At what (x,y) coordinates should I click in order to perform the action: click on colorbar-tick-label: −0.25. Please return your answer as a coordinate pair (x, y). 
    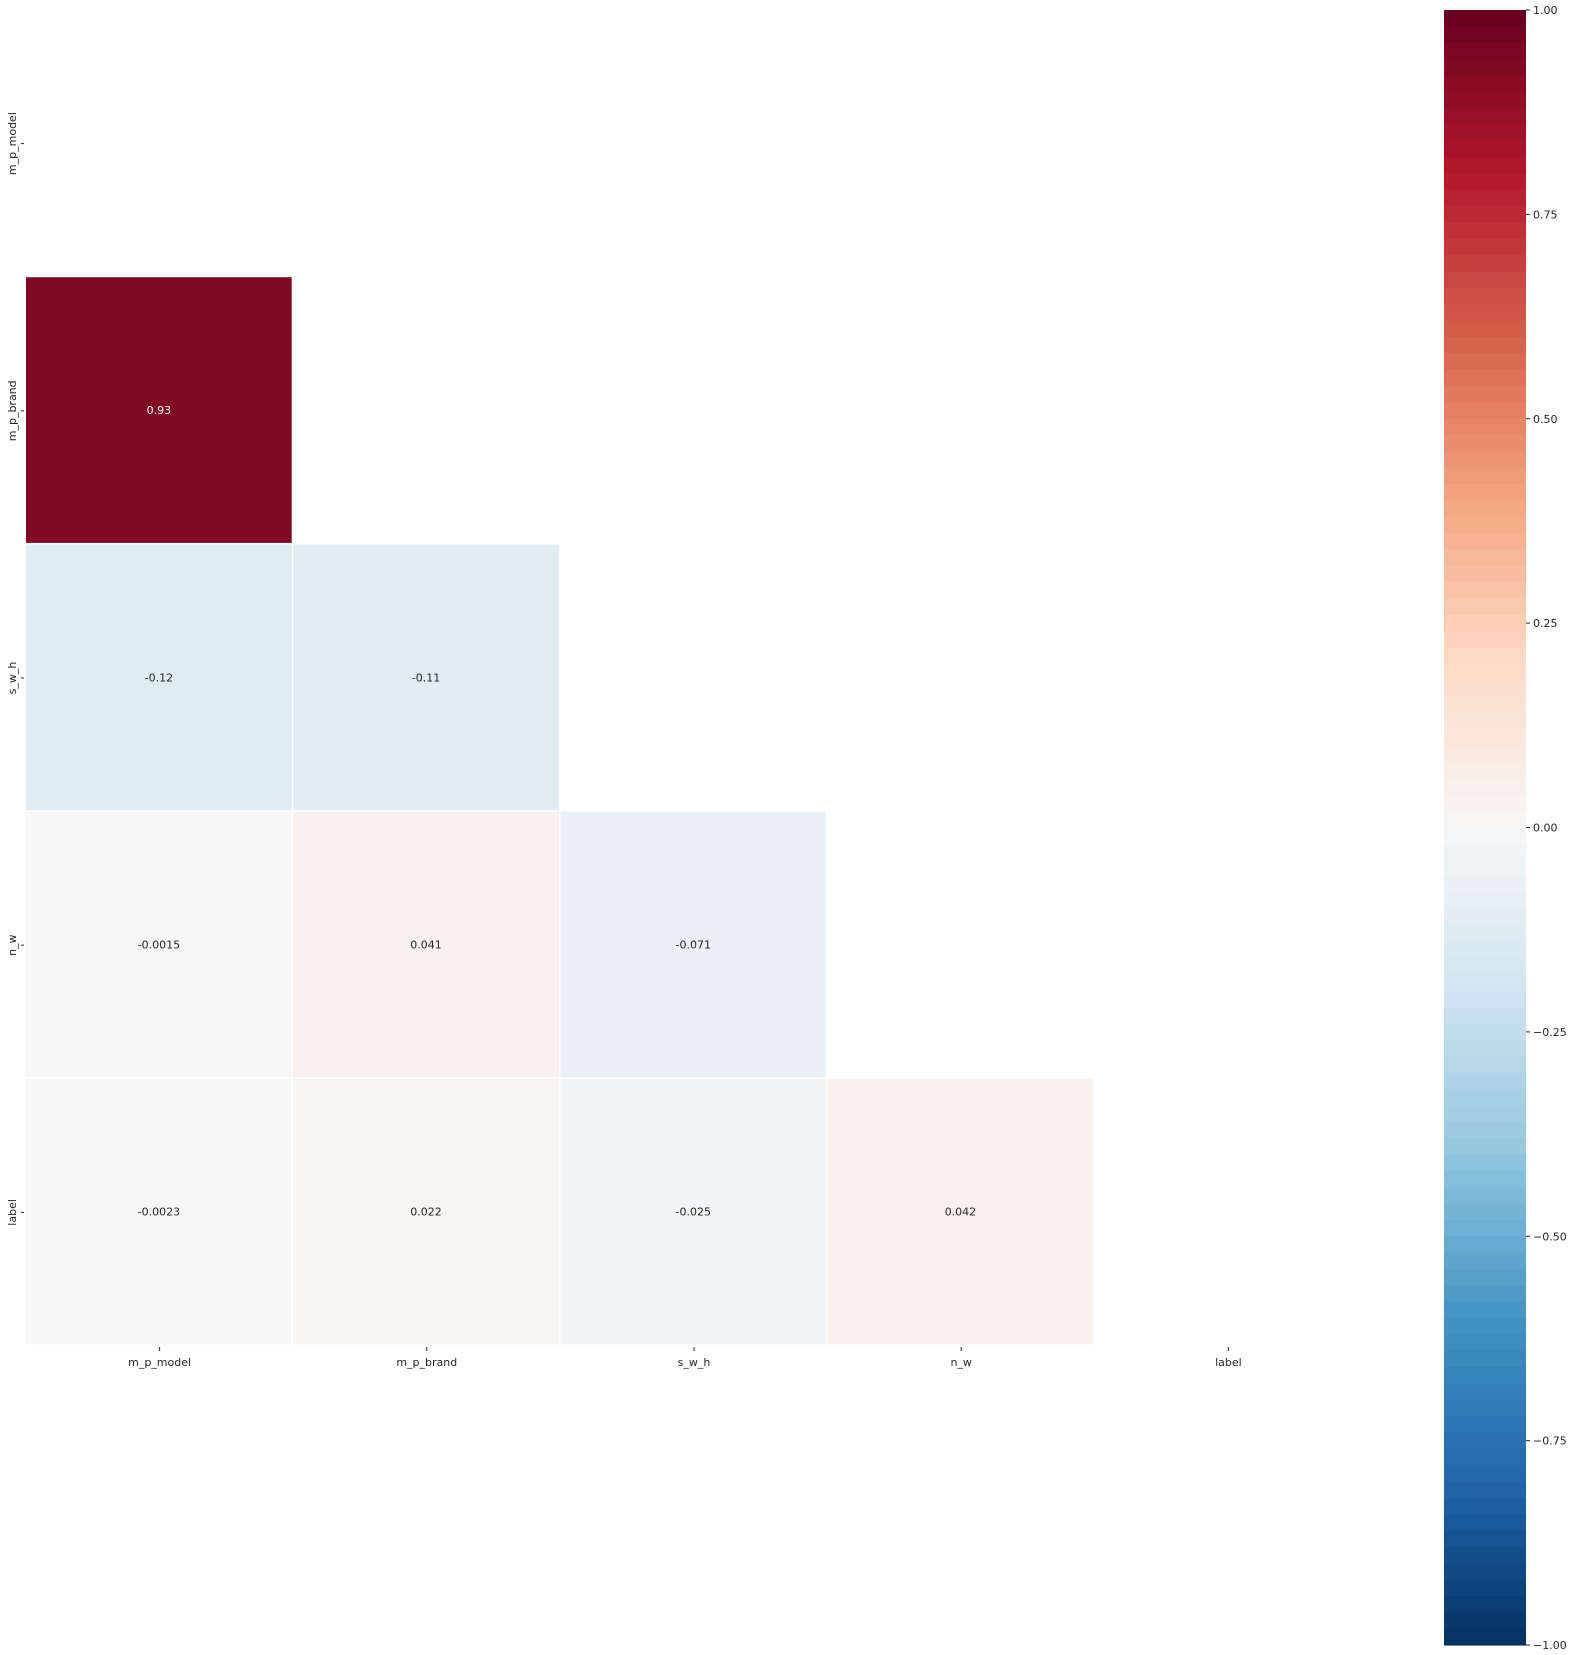
    Looking at the image, I should click on (1550, 1032).